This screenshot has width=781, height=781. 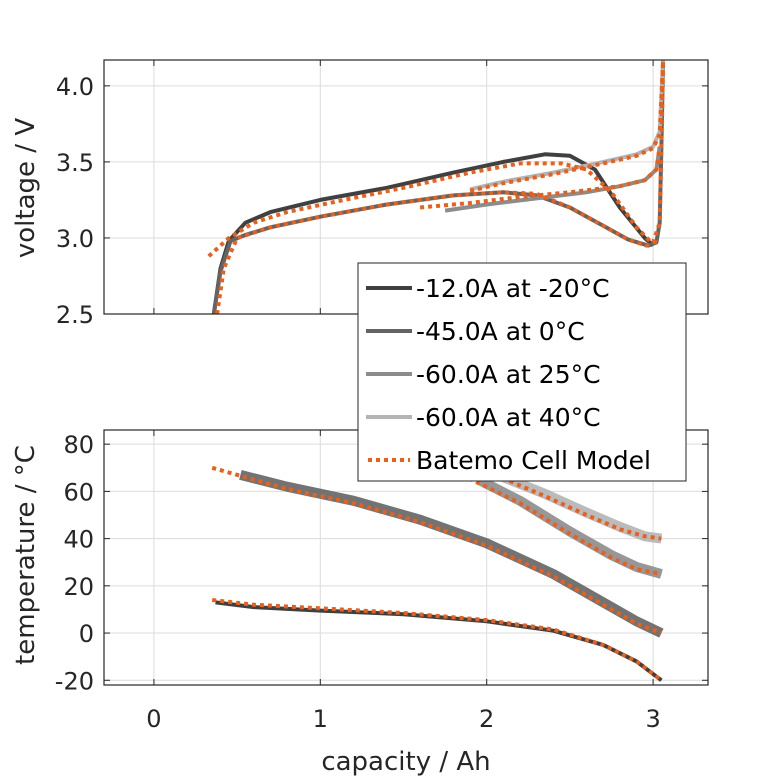 I want to click on x-tick-label: 2, so click(x=486, y=719).